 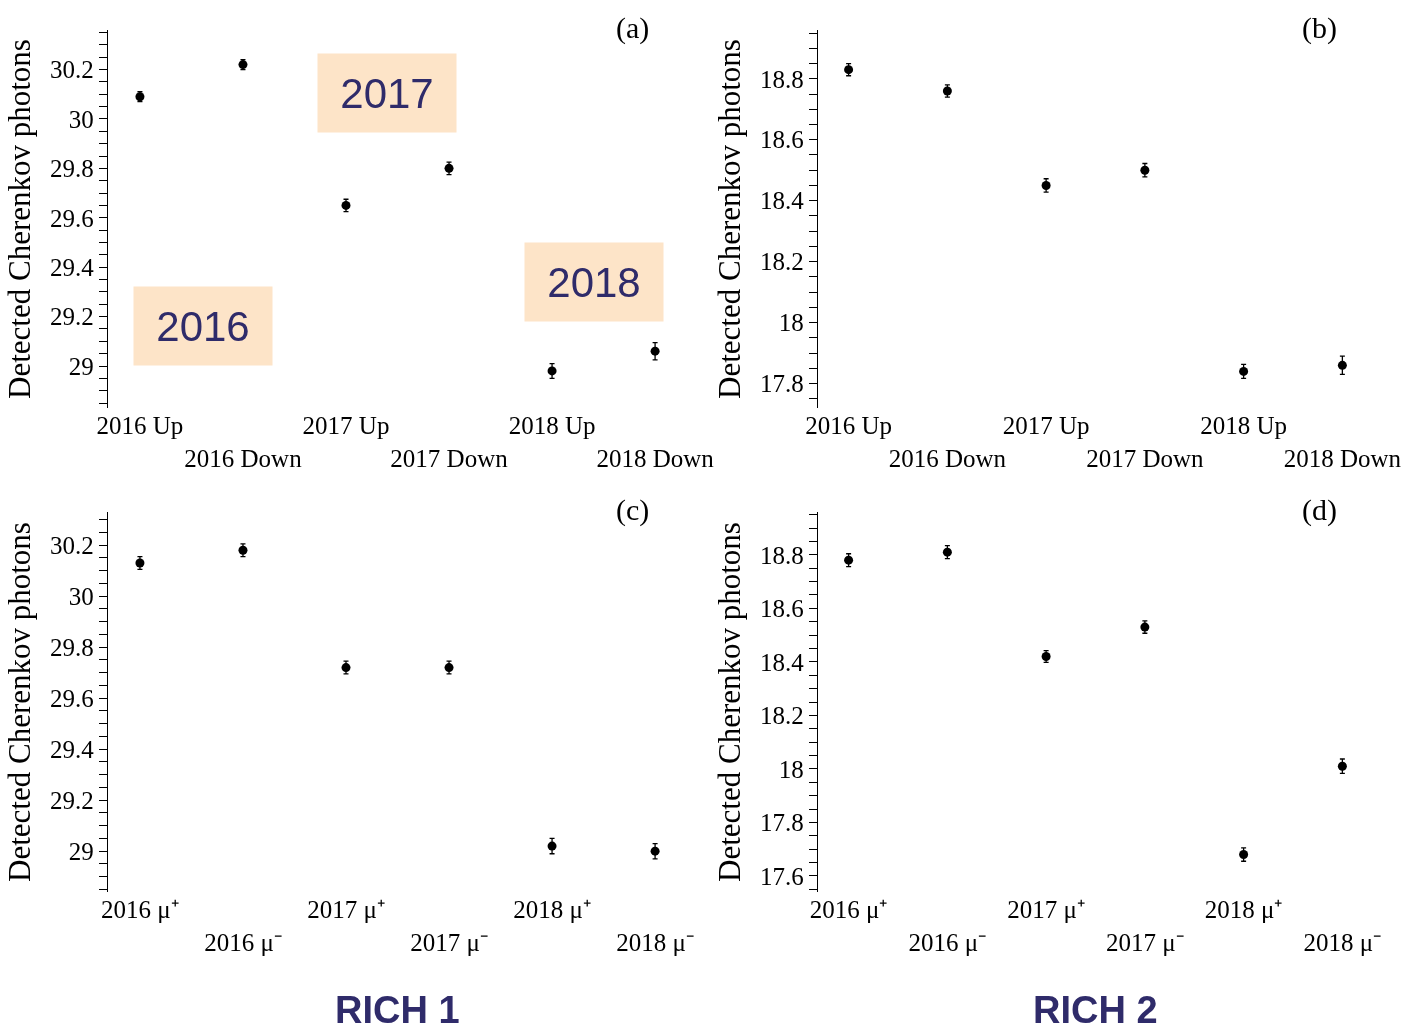 What do you see at coordinates (782, 876) in the screenshot?
I see `y-tick-label: 17.6` at bounding box center [782, 876].